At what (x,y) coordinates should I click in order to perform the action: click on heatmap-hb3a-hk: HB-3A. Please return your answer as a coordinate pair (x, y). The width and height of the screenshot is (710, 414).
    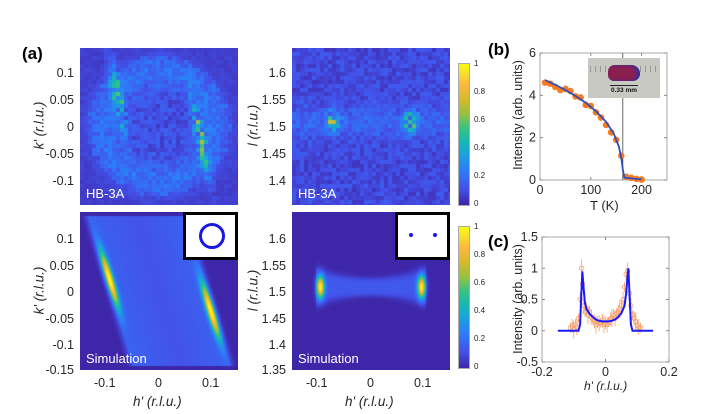
    Looking at the image, I should click on (159, 126).